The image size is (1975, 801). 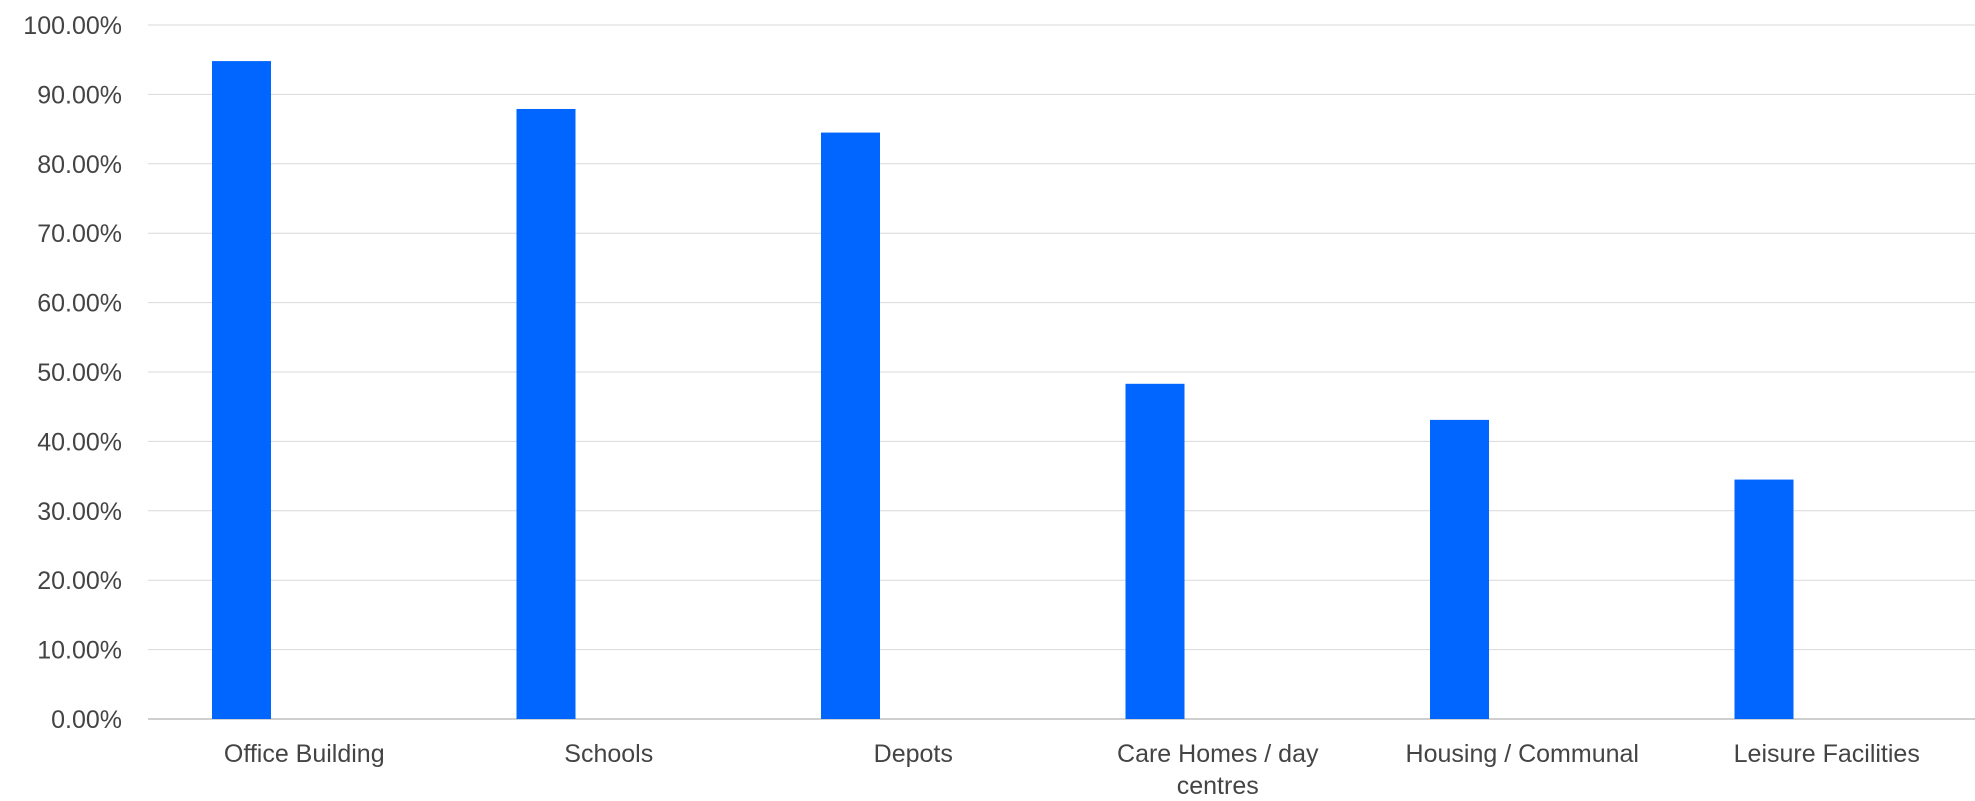 I want to click on y-tick-label: 90.00%, so click(x=79, y=95).